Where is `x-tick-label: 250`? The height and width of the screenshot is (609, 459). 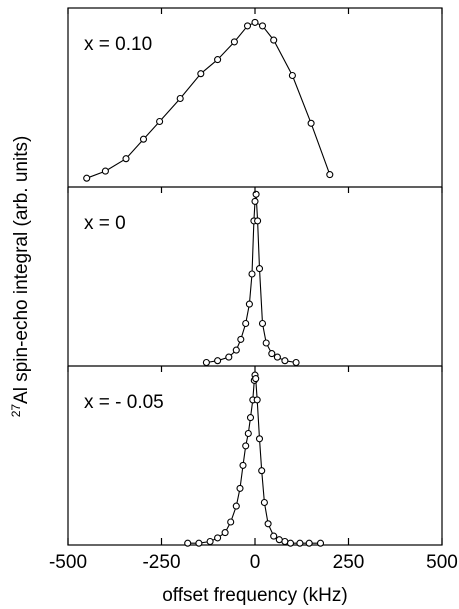
x-tick-label: 250 is located at coordinates (349, 562).